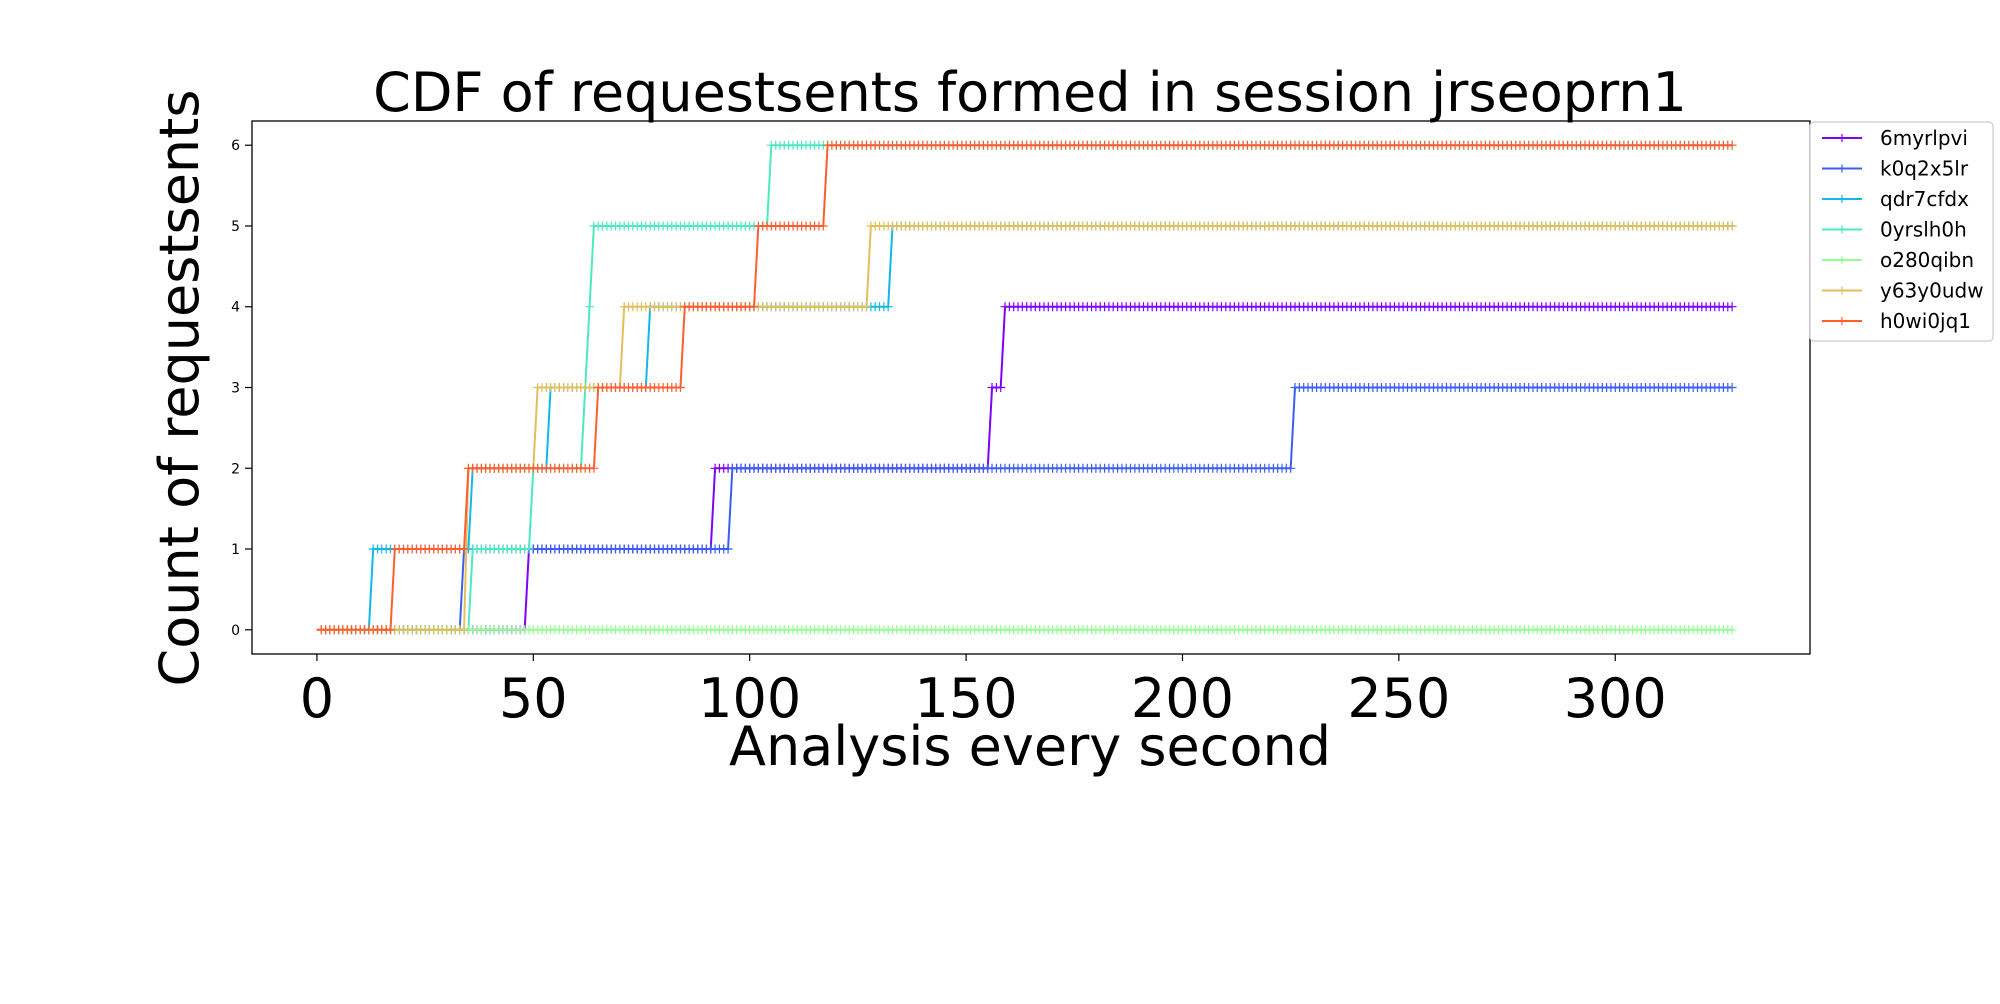 The height and width of the screenshot is (1004, 2000). What do you see at coordinates (1925, 321) in the screenshot?
I see `legend-label: h0wi0jq1` at bounding box center [1925, 321].